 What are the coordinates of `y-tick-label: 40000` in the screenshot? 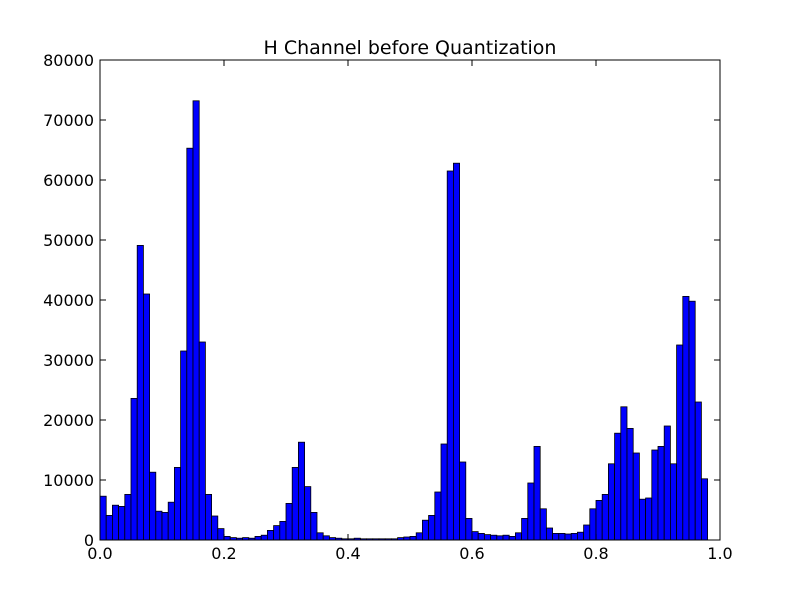 It's located at (68, 300).